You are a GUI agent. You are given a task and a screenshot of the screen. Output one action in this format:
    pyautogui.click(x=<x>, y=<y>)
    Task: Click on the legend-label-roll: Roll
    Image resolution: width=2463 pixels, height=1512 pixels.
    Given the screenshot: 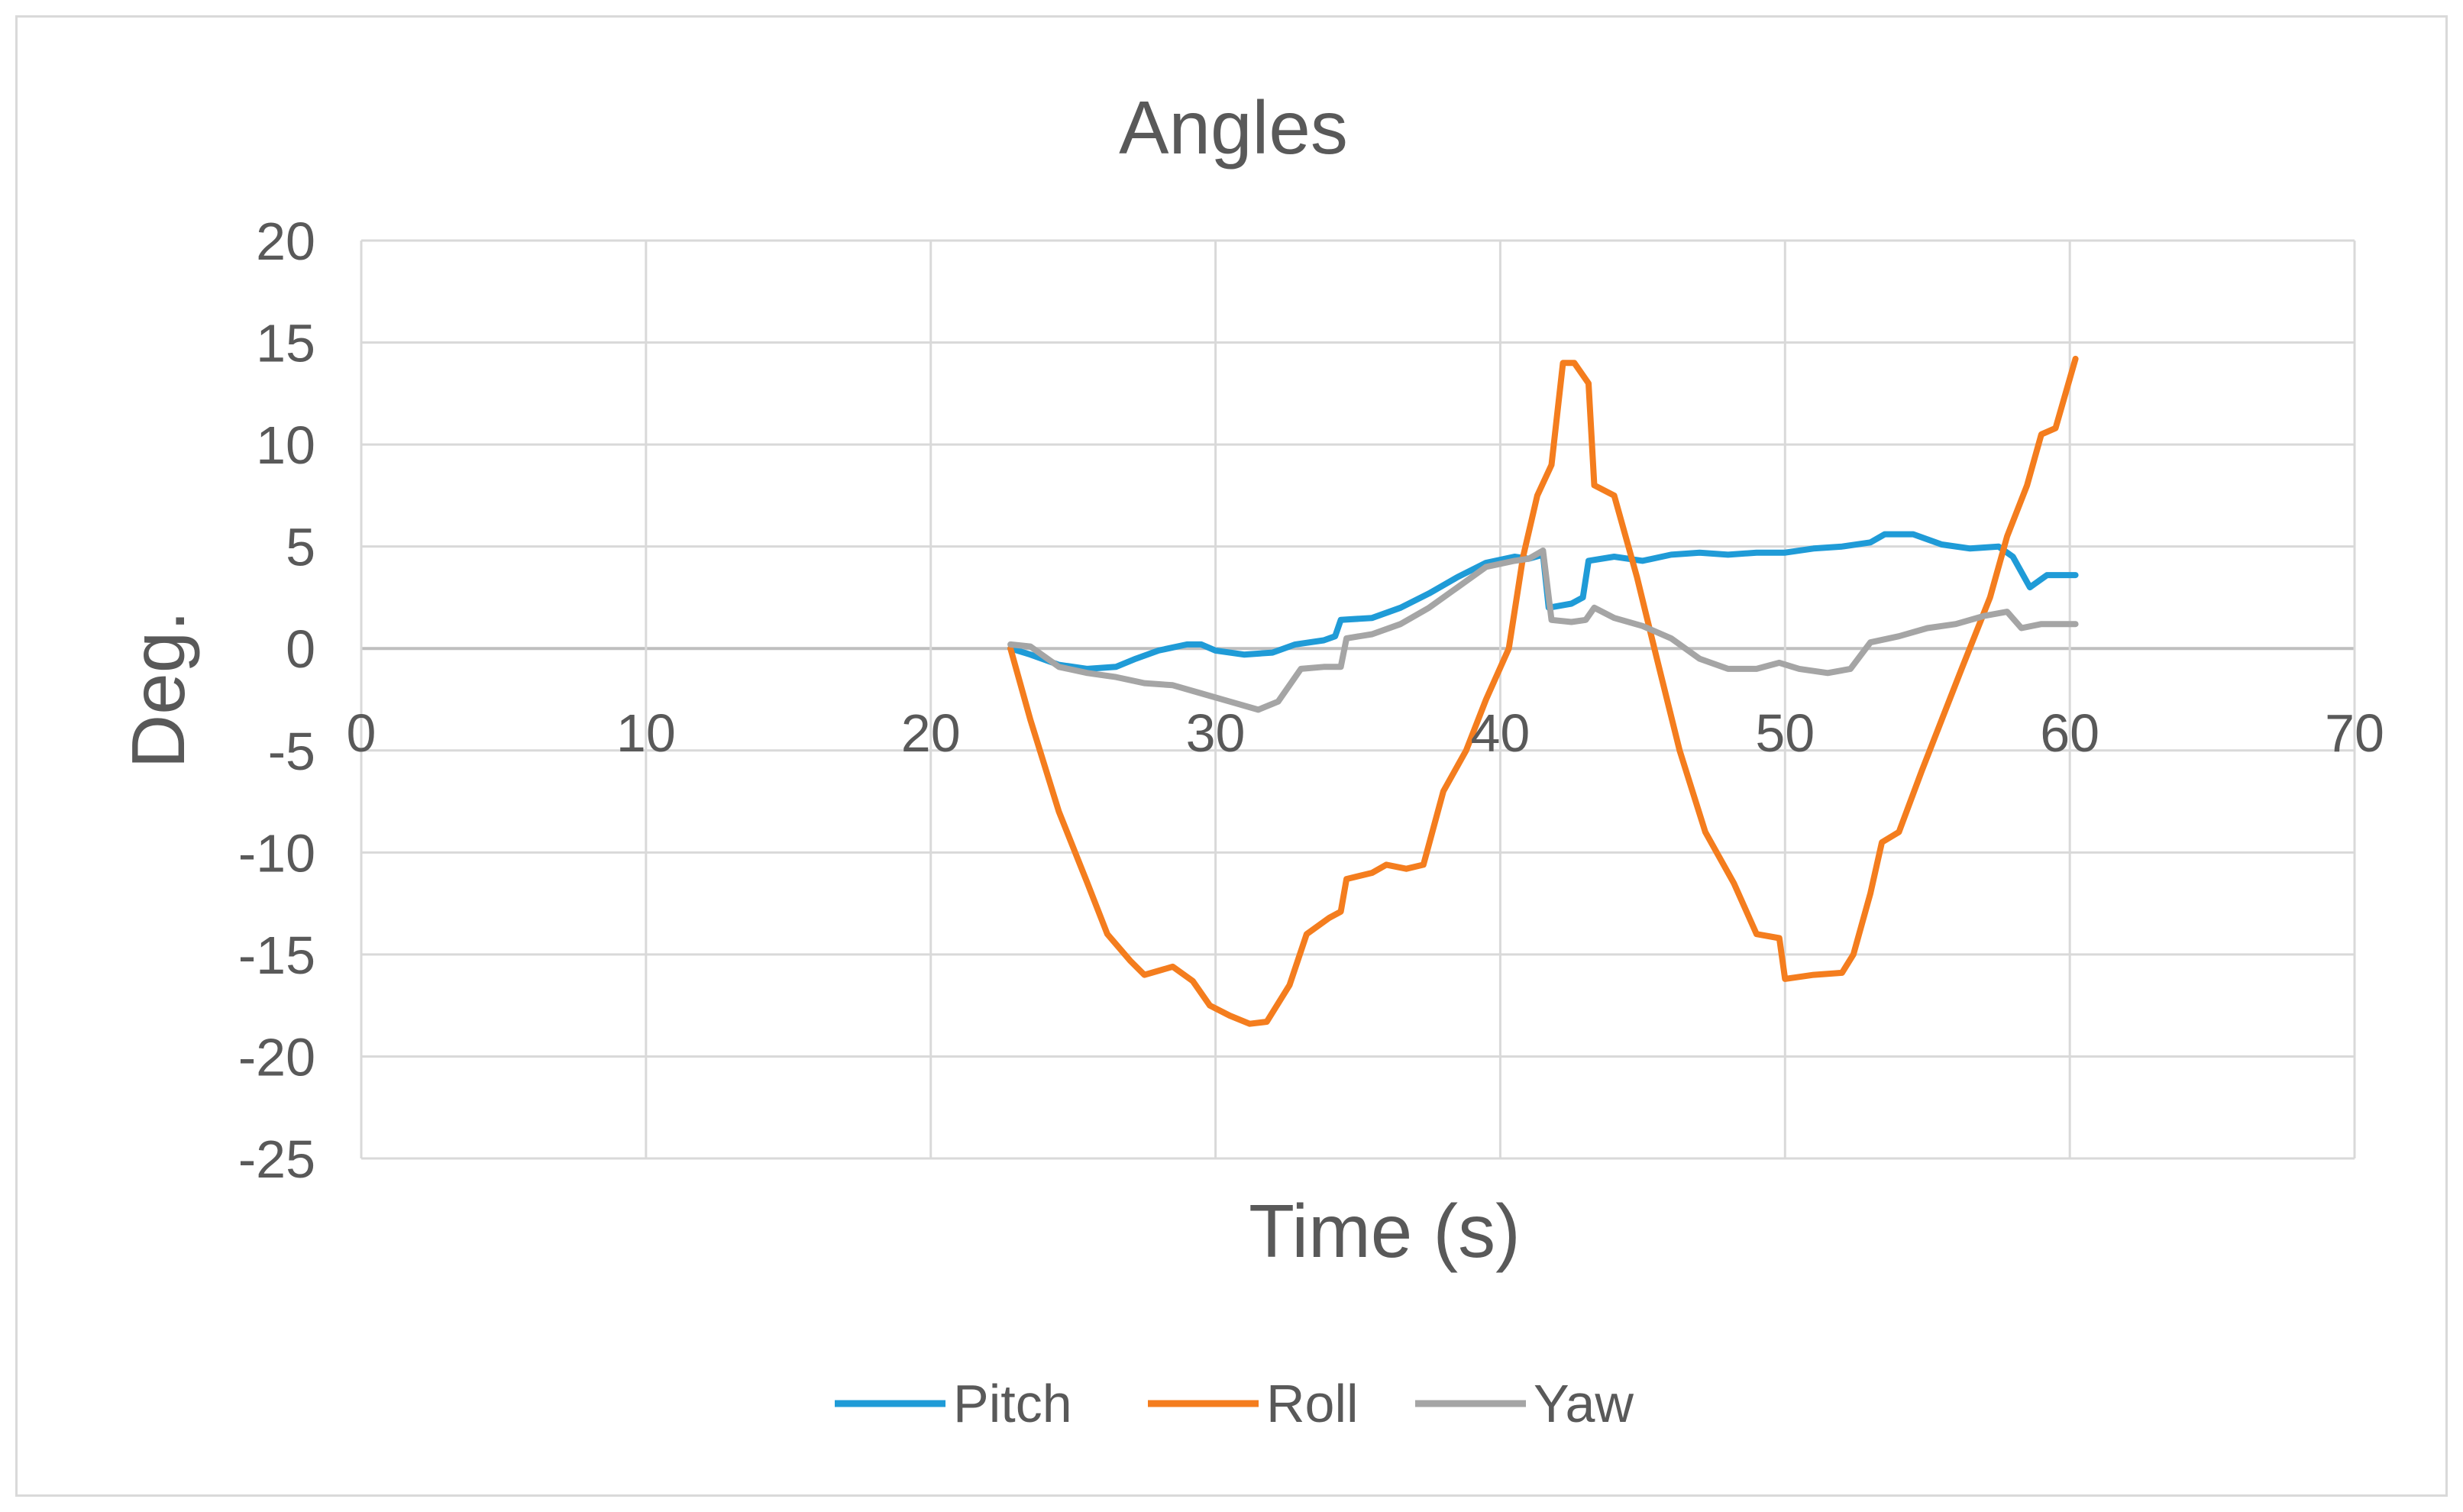 What is the action you would take?
    pyautogui.click(x=1312, y=1404)
    